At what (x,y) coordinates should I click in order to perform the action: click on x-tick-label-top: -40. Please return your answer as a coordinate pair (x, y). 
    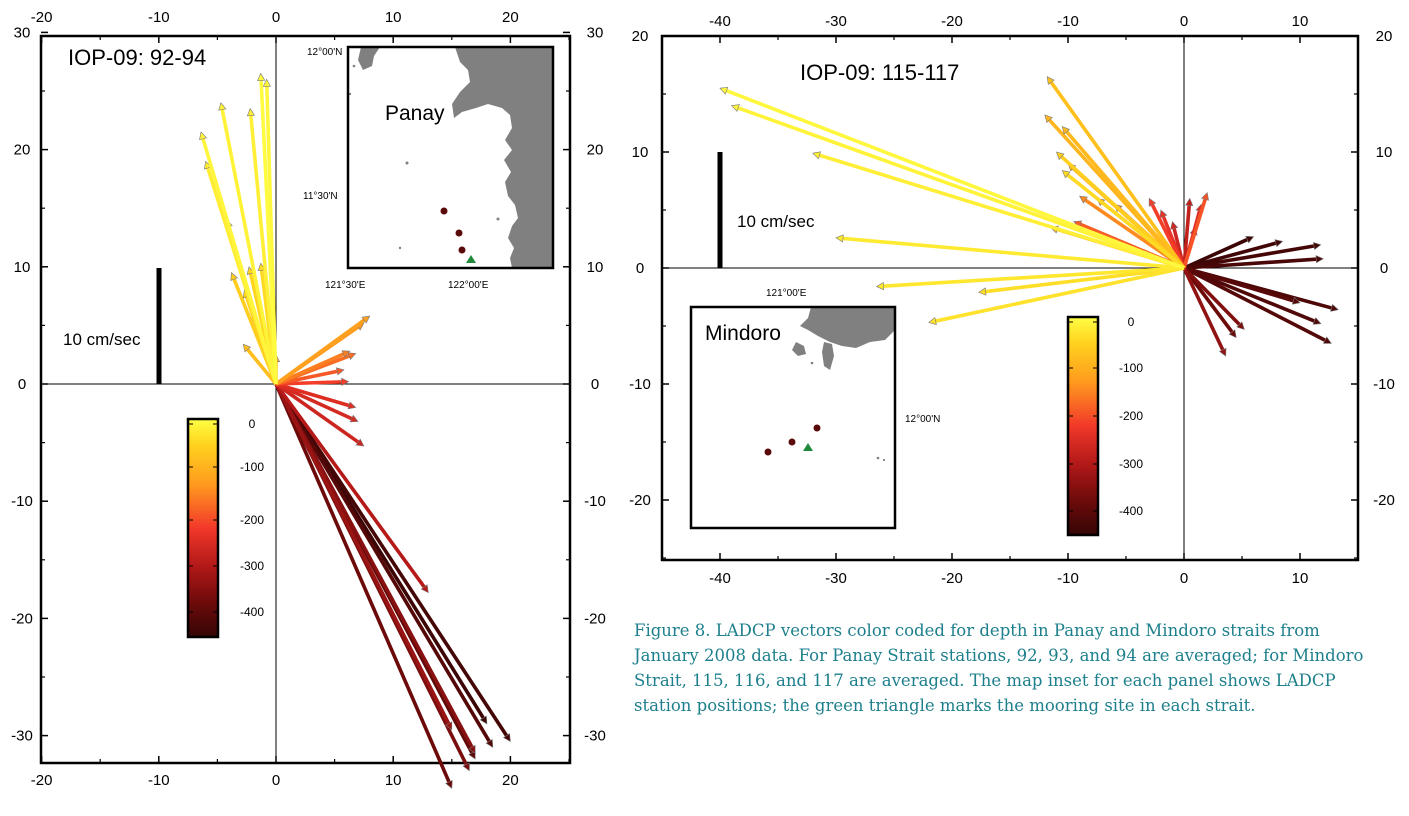
    Looking at the image, I should click on (720, 21).